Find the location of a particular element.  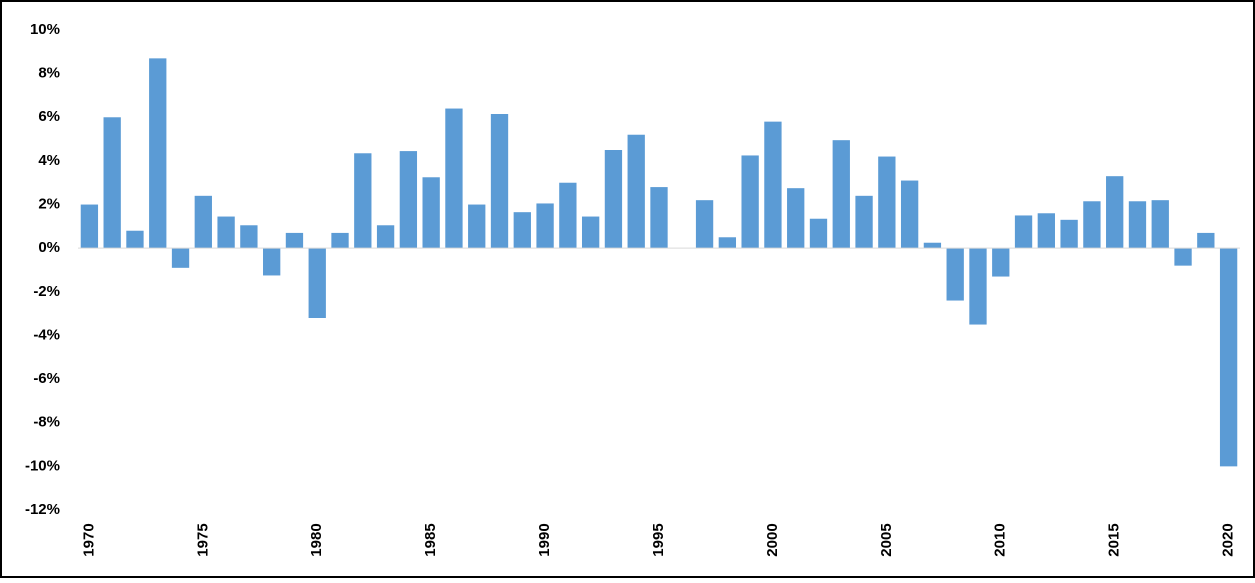

y-tick-label: -8% is located at coordinates (46, 422).